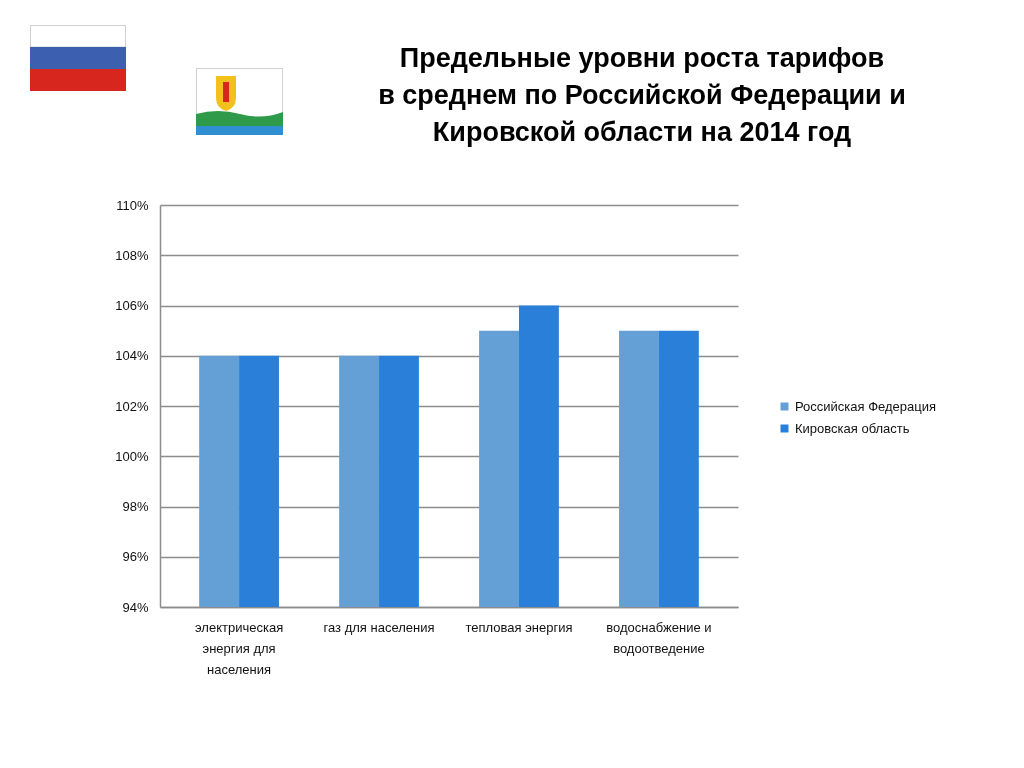 The image size is (1024, 768). Describe the element at coordinates (135, 557) in the screenshot. I see `y-tick-label: 96%` at that location.